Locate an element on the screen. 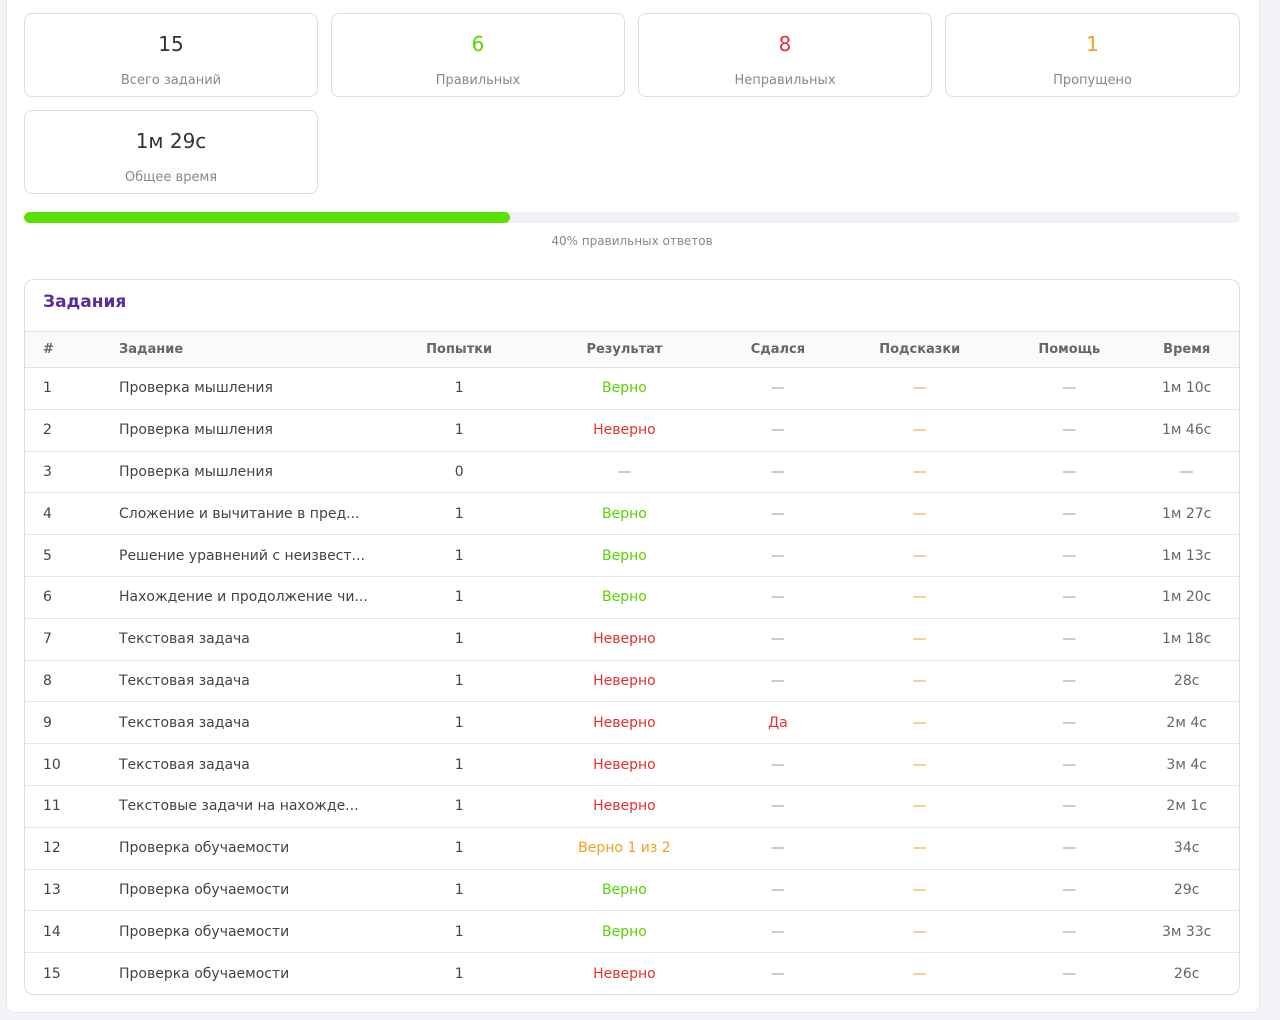 The width and height of the screenshot is (1280, 1020). task-number: 5 is located at coordinates (71, 555).